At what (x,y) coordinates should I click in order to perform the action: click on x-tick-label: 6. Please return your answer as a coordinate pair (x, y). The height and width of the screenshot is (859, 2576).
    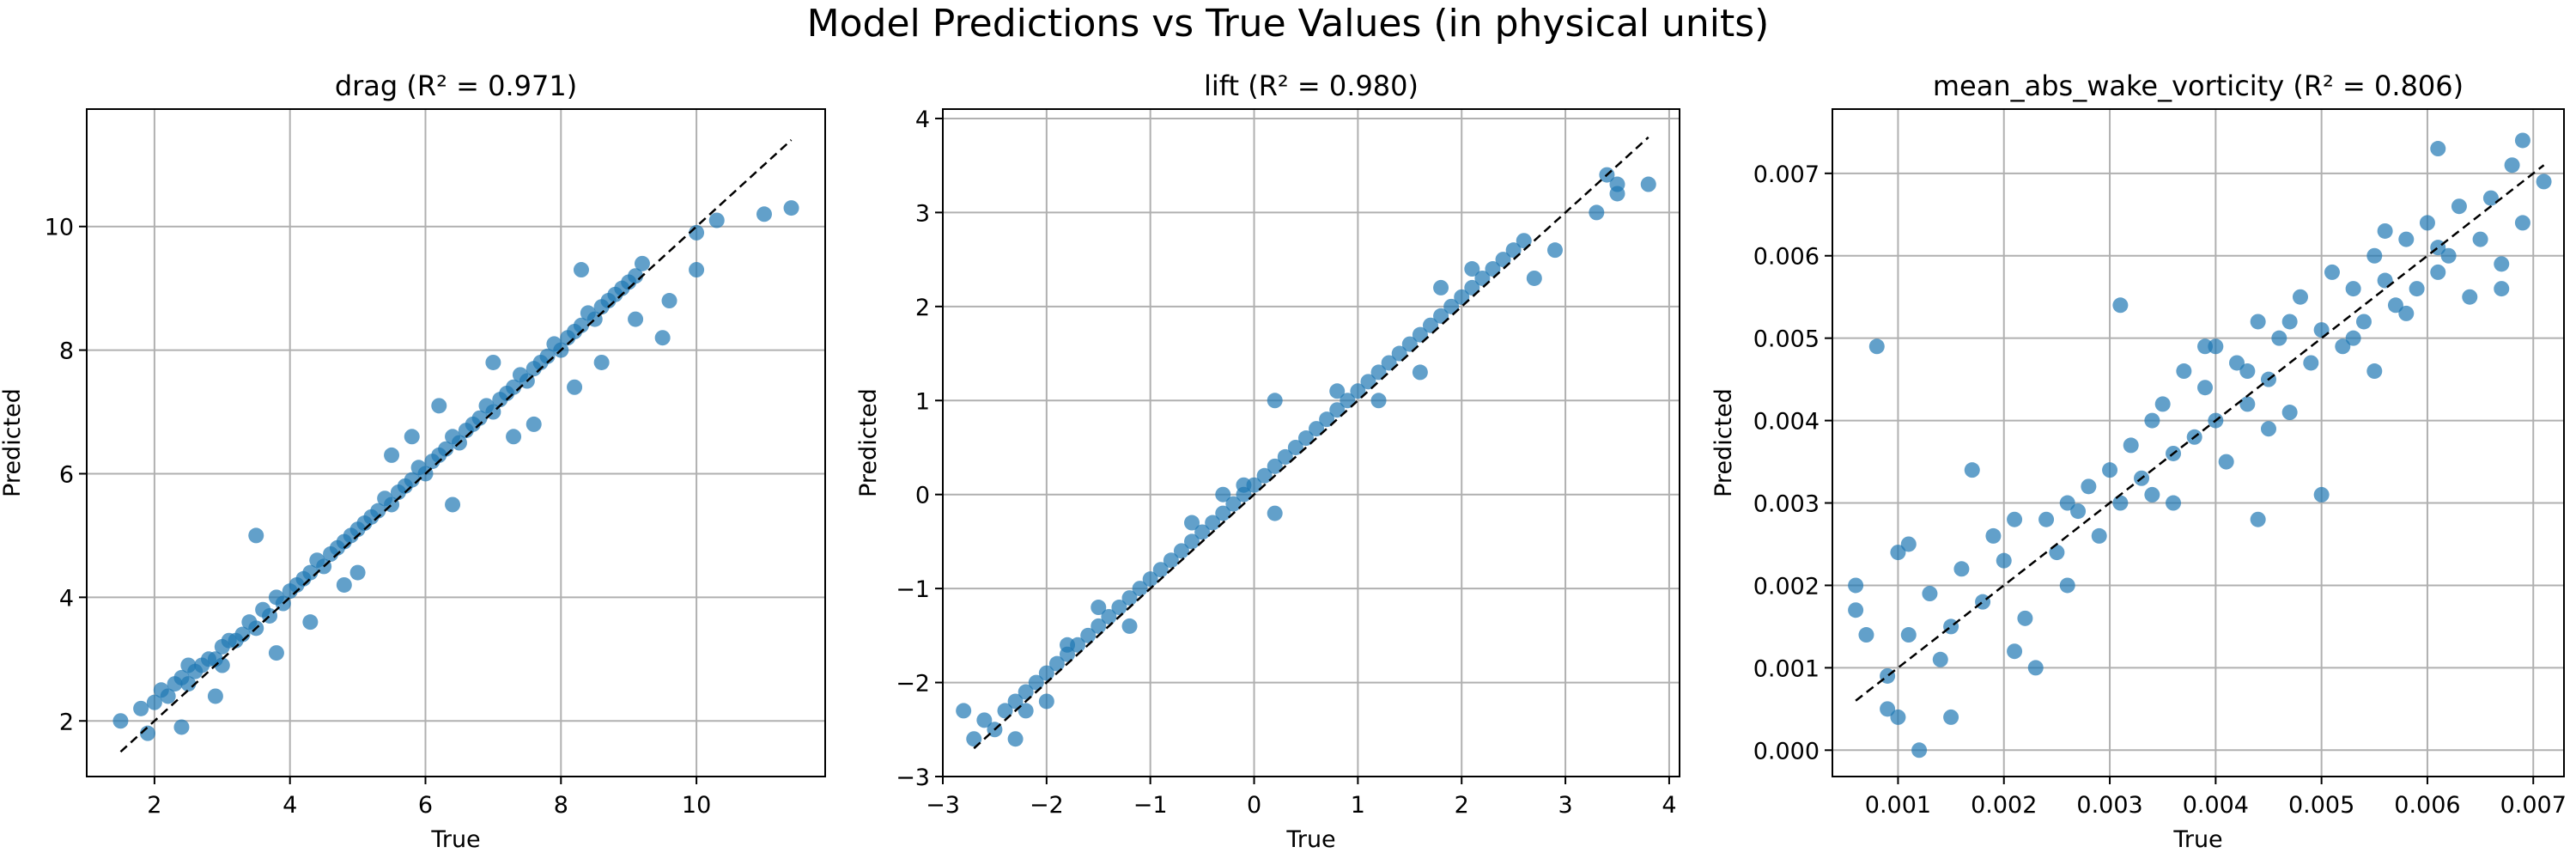
    Looking at the image, I should click on (425, 806).